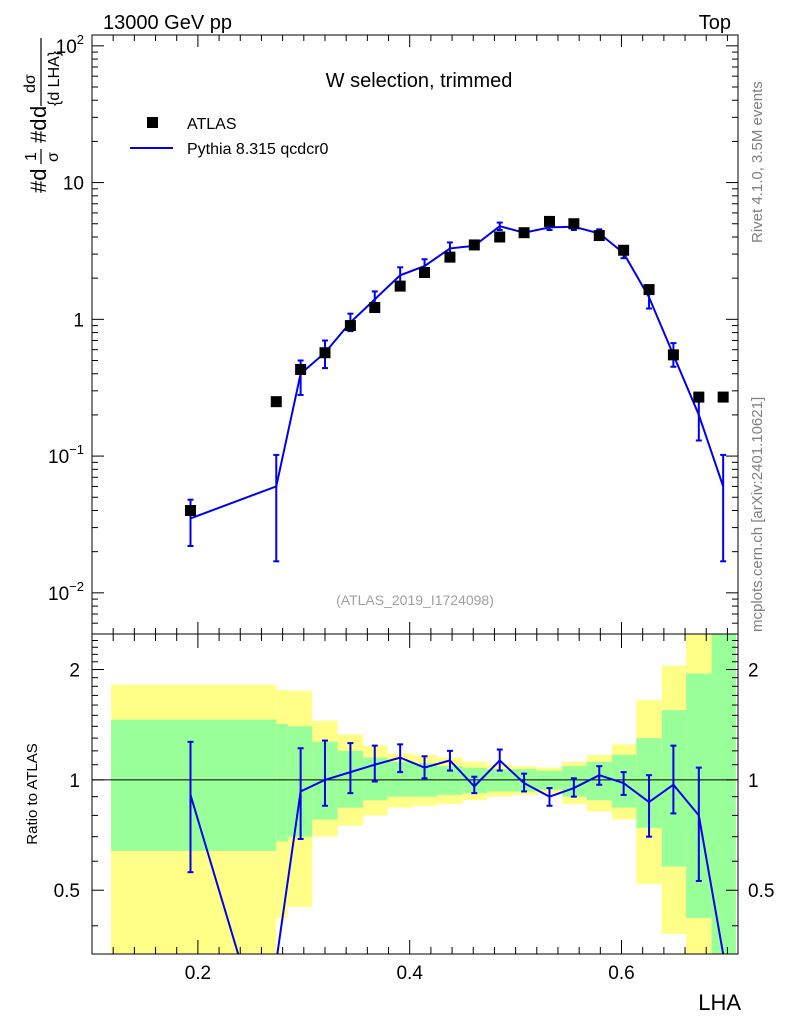 Image resolution: width=786 pixels, height=1024 pixels. I want to click on ratio-y-axis-label: Ratio to ATLAS, so click(32, 793).